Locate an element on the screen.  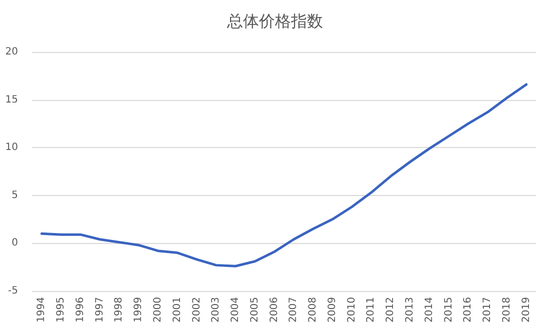
x-tick-label: 2005 is located at coordinates (254, 309).